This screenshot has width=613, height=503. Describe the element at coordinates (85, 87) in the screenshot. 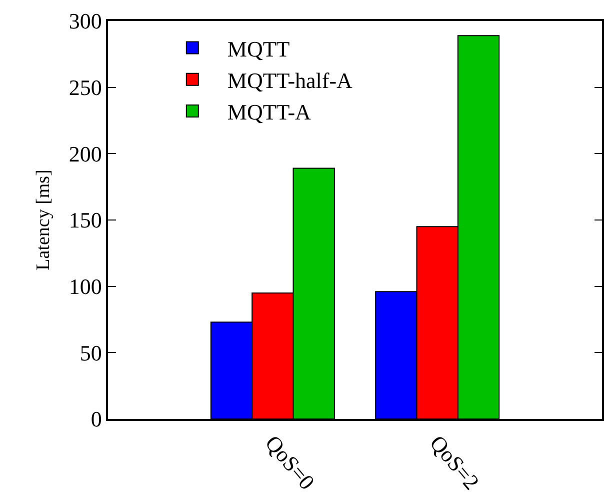

I see `y-tick-label: 250` at that location.